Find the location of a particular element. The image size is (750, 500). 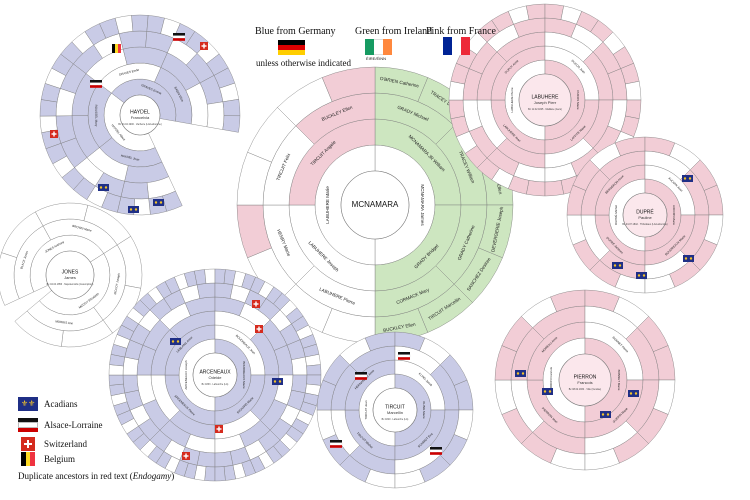

endogamy-note-prefix: Duplicate ancestors in red text ( is located at coordinates (75, 476).